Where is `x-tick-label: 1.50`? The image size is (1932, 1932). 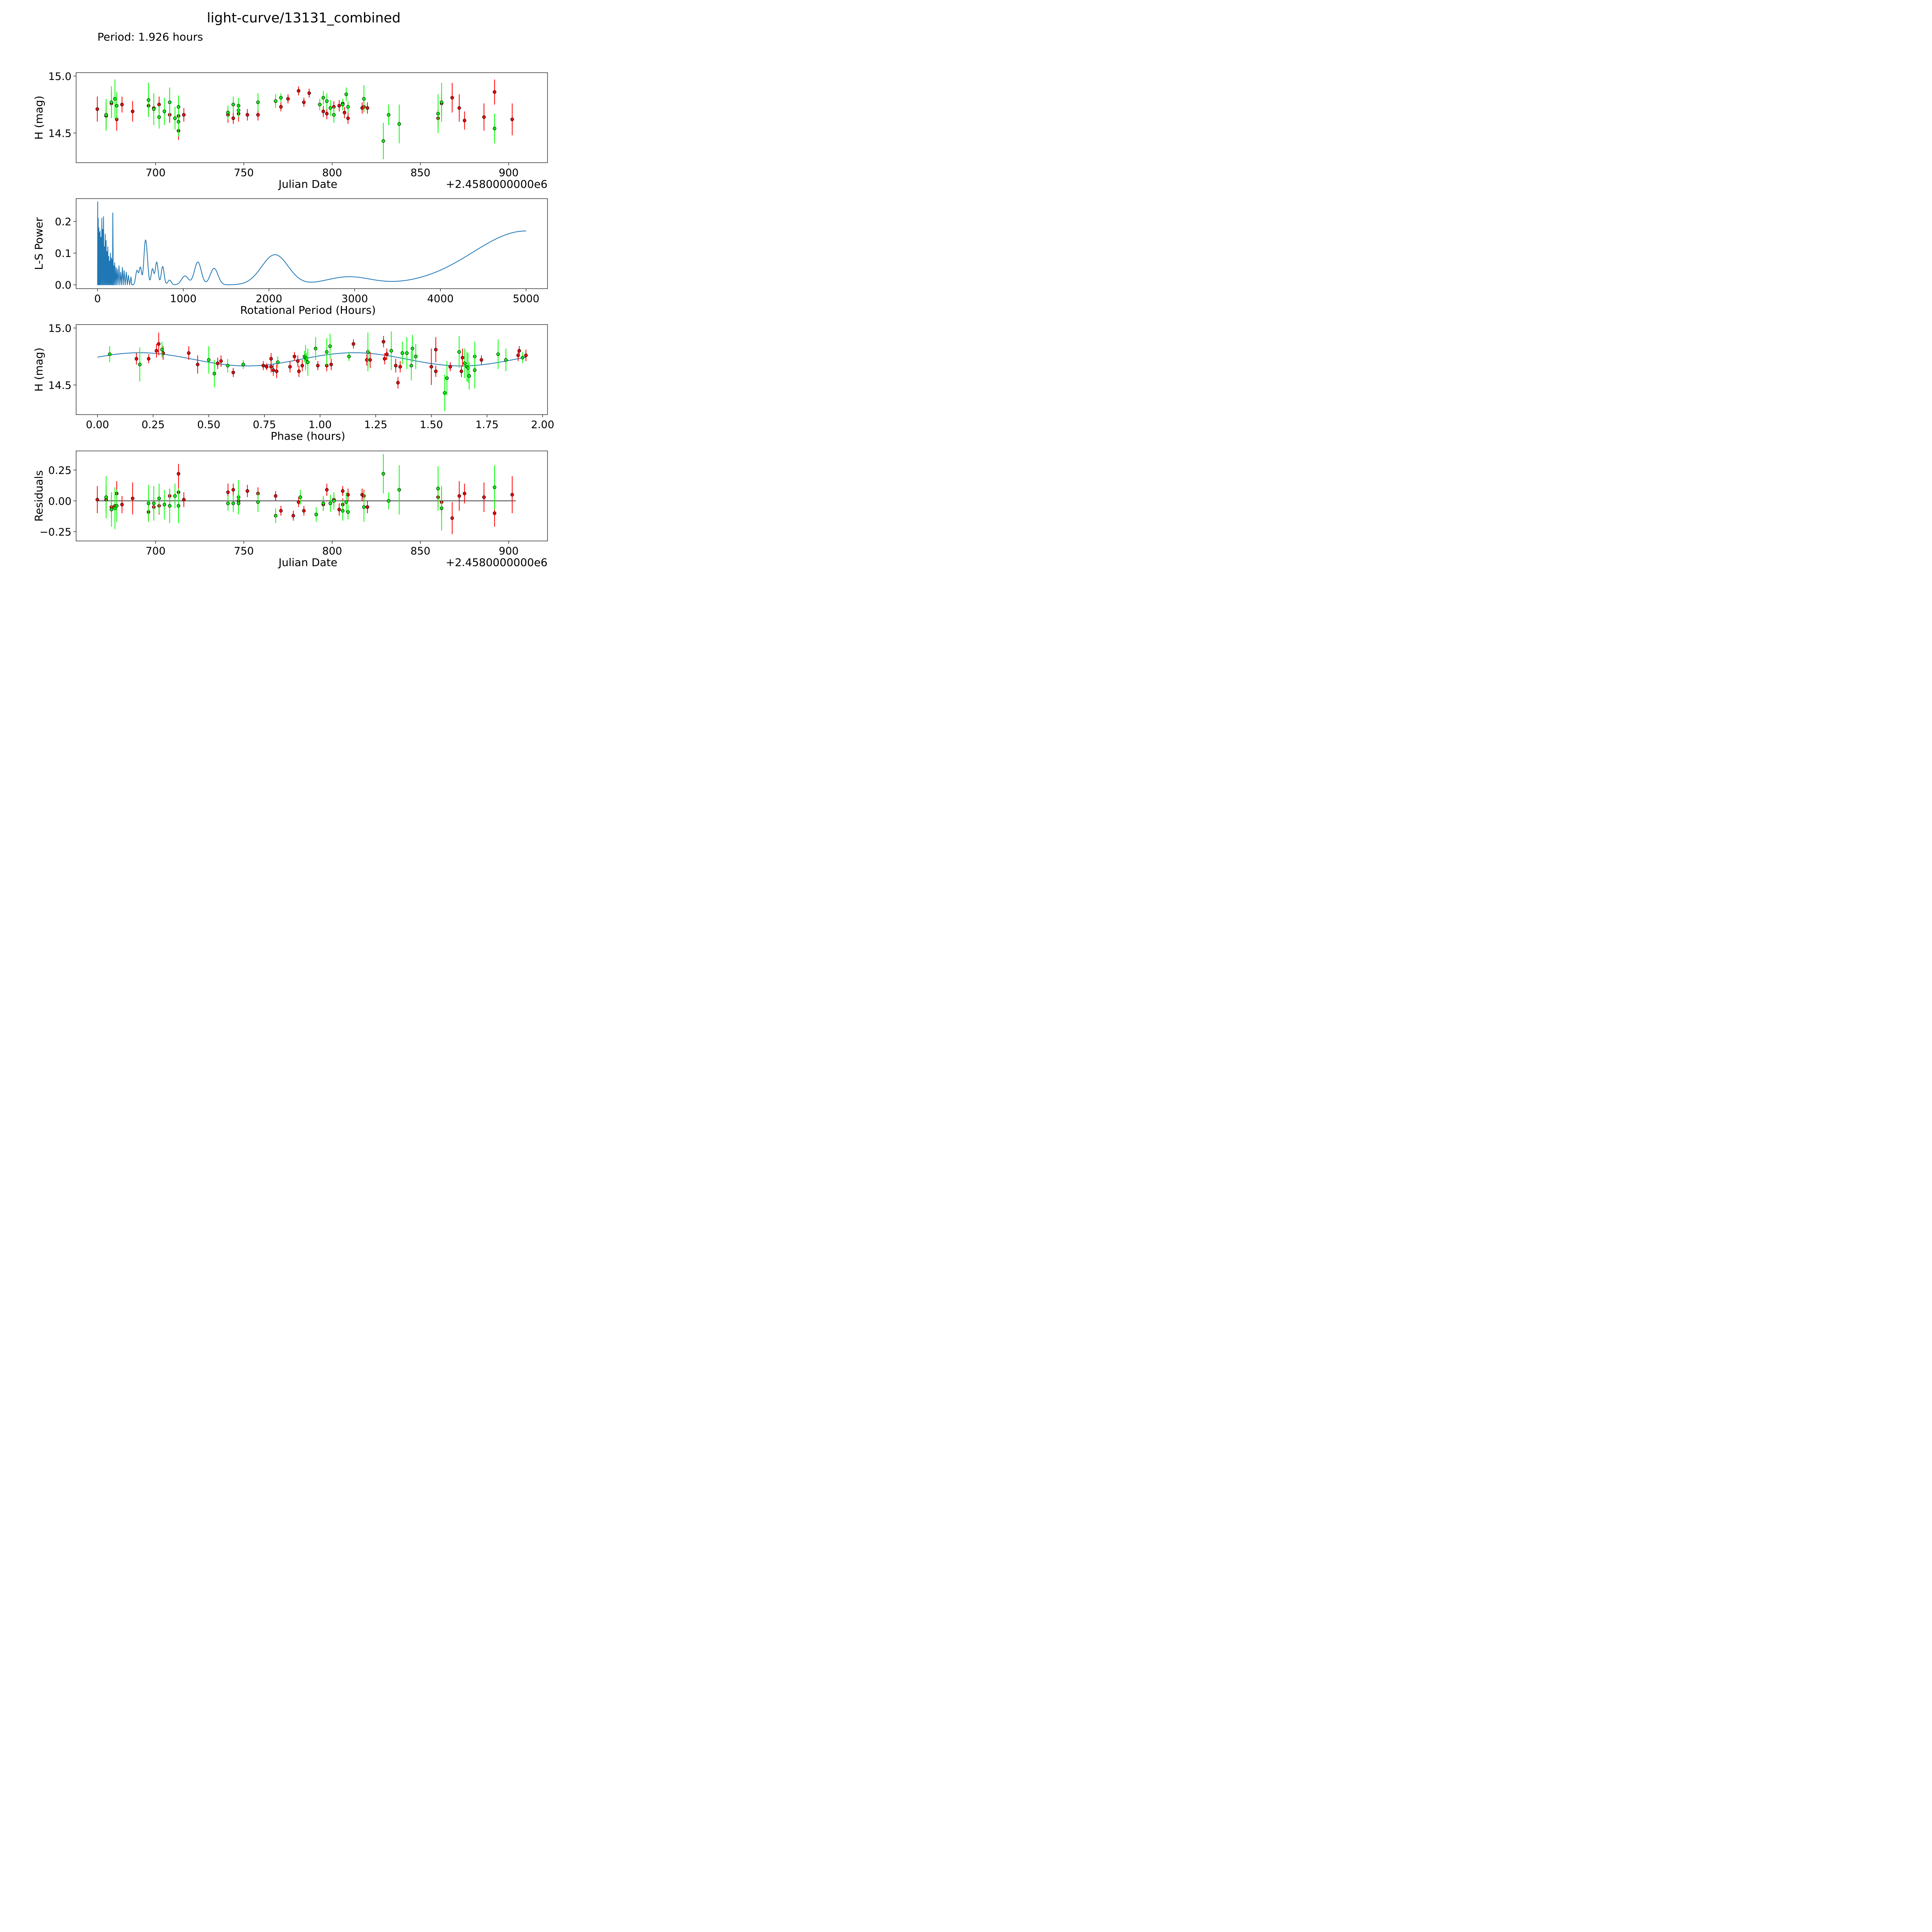
x-tick-label: 1.50 is located at coordinates (432, 425).